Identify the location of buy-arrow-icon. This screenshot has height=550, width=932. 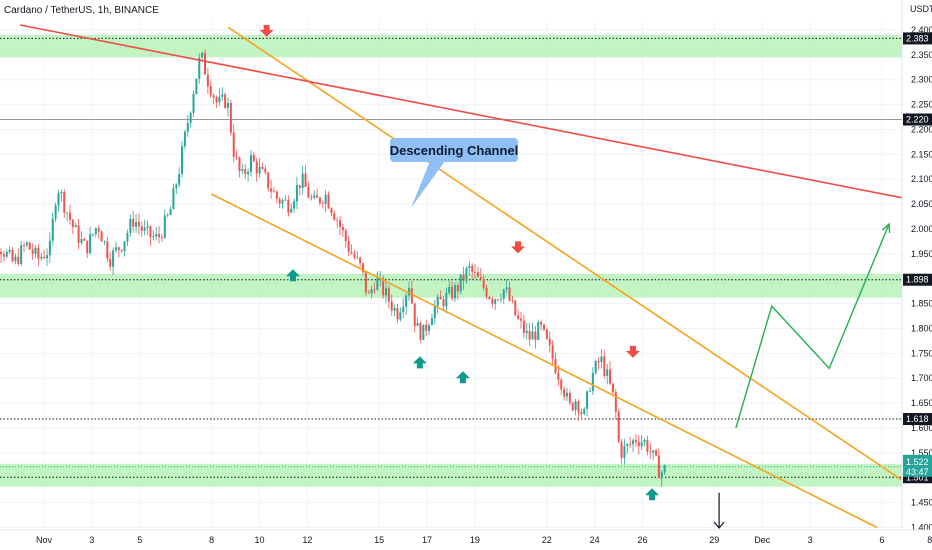
(652, 494).